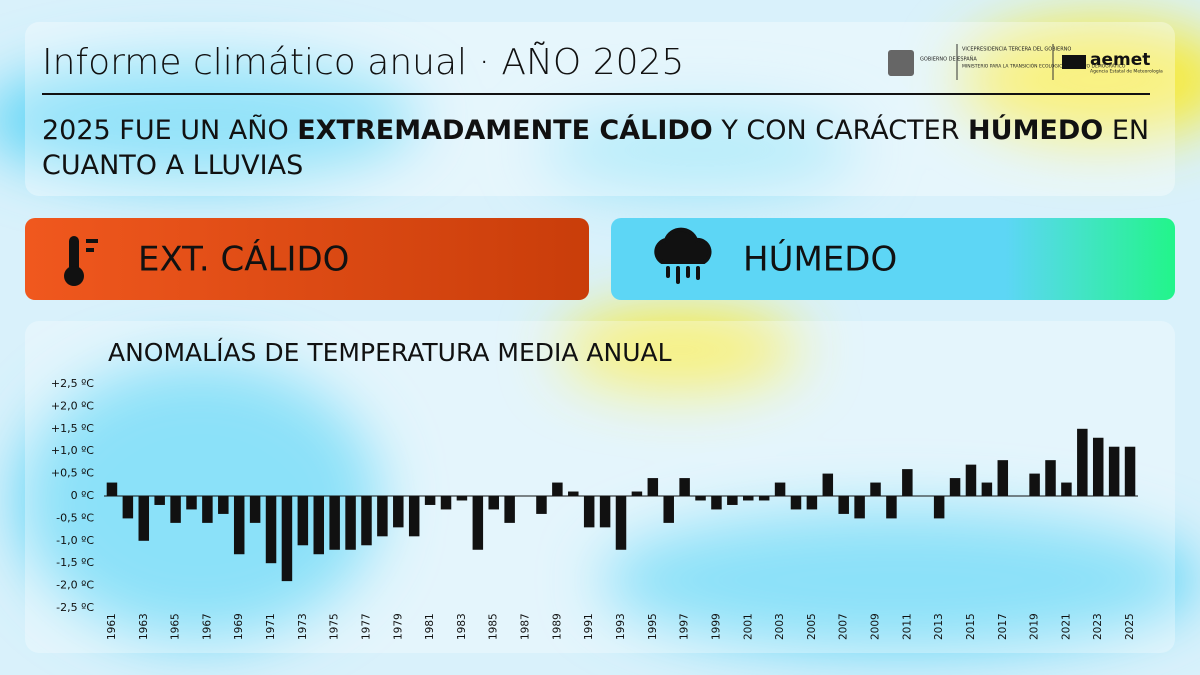 This screenshot has height=675, width=1200. What do you see at coordinates (653, 626) in the screenshot?
I see `x-tick-label: 1995` at bounding box center [653, 626].